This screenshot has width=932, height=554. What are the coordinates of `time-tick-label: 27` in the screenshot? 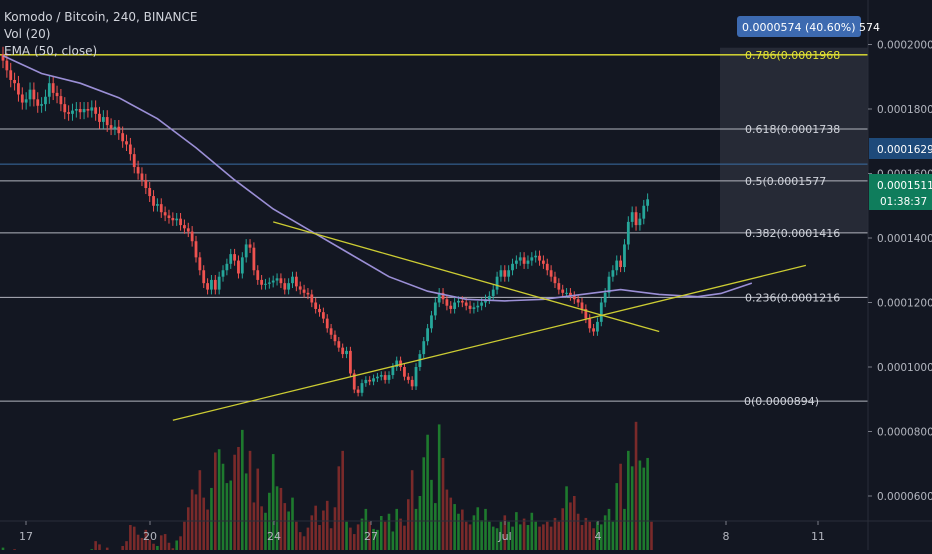 It's located at (371, 536).